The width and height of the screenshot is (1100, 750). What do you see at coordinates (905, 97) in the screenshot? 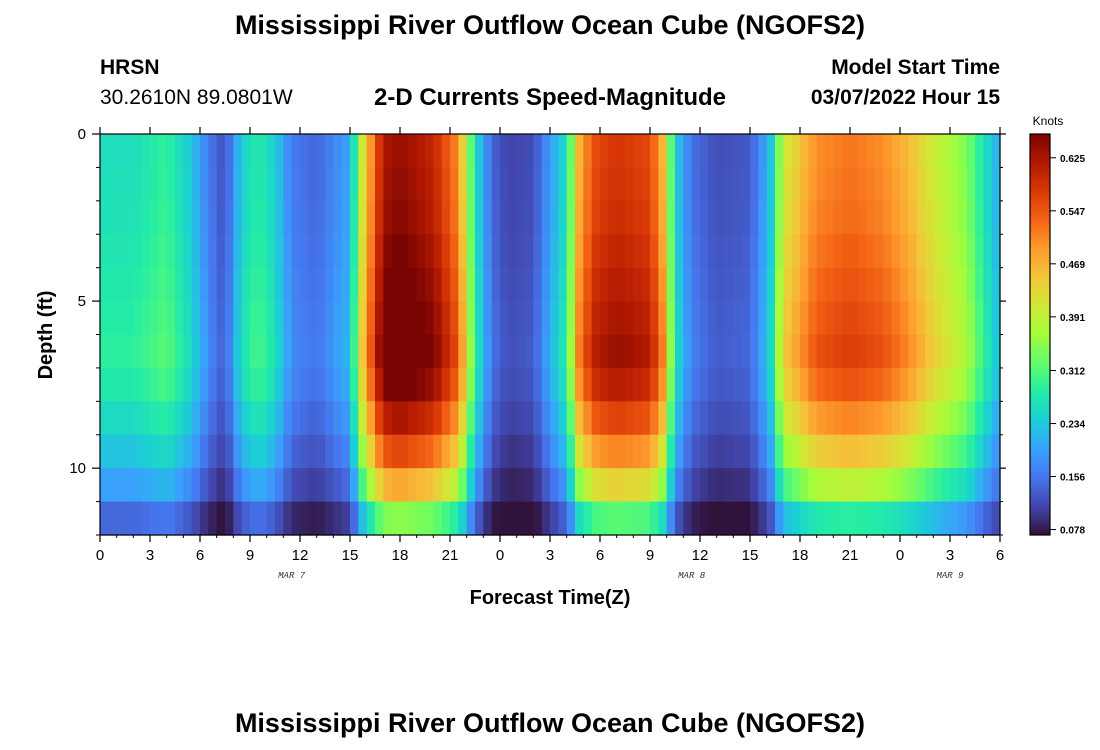
I see `model-start-value: 03/07/2022 Hour 15` at bounding box center [905, 97].